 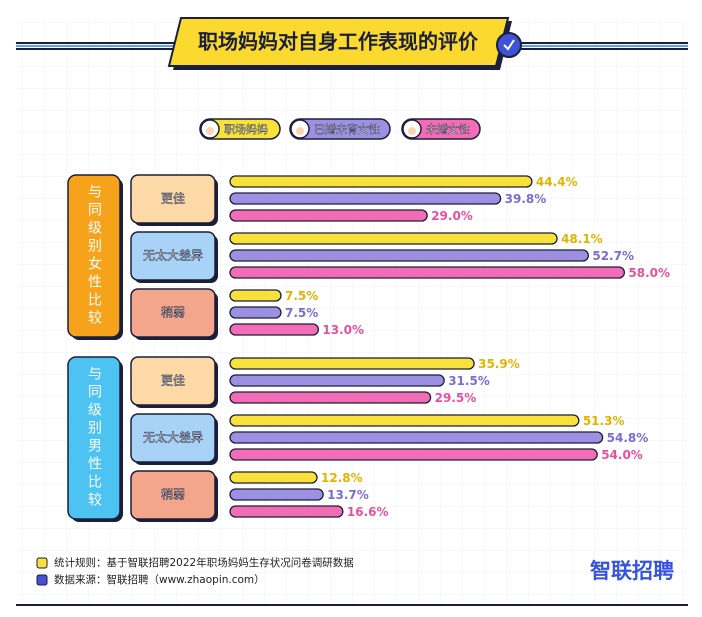 What do you see at coordinates (582, 239) in the screenshot?
I see `value-label: 48.1%` at bounding box center [582, 239].